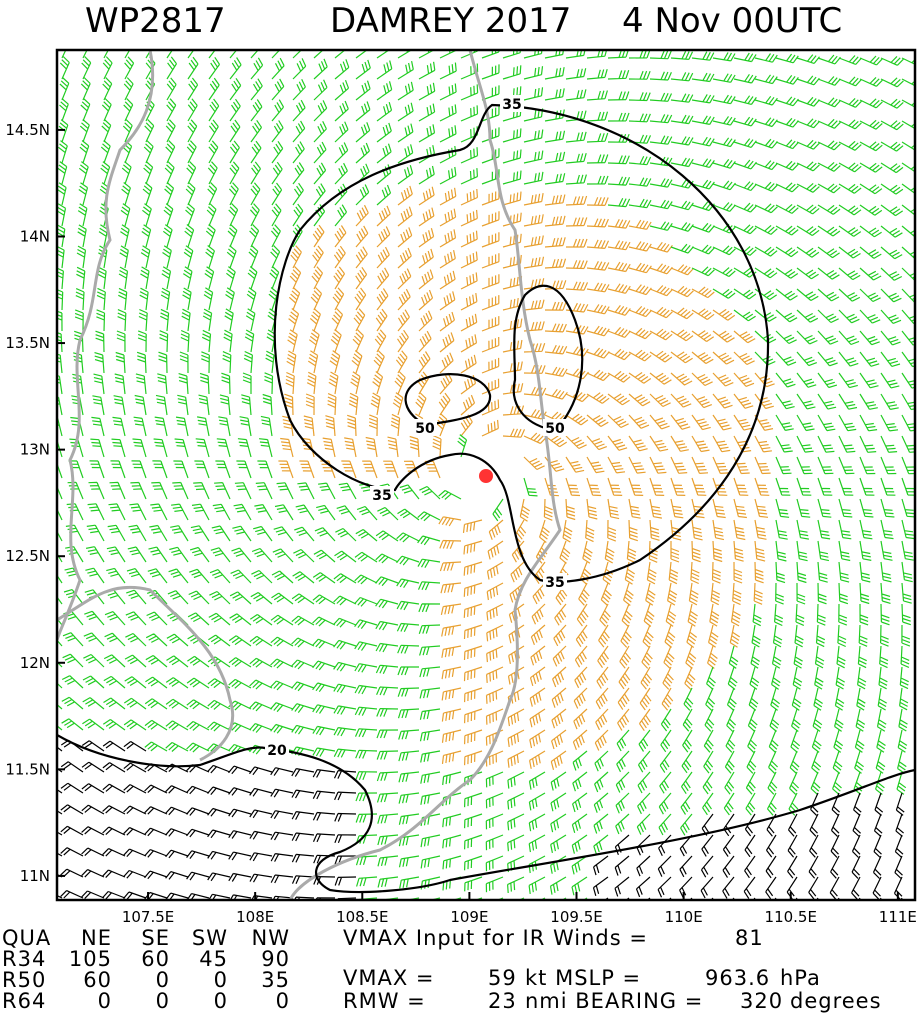  I want to click on border, so click(106, 345).